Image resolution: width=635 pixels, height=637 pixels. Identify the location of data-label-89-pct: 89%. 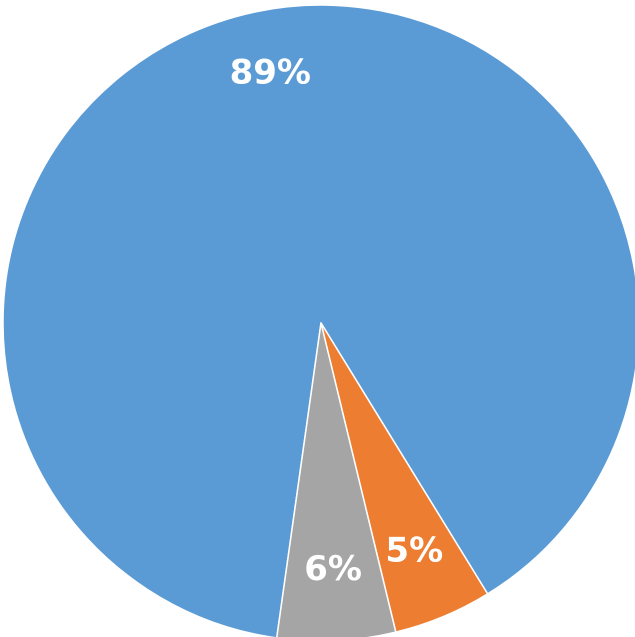
(270, 73).